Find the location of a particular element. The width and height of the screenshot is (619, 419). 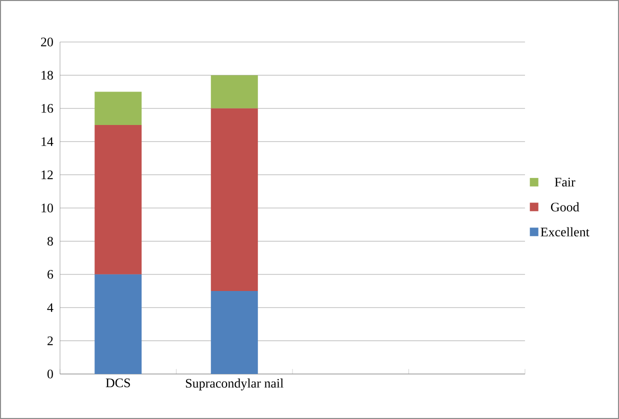

y-tick-label: 4 is located at coordinates (50, 307).